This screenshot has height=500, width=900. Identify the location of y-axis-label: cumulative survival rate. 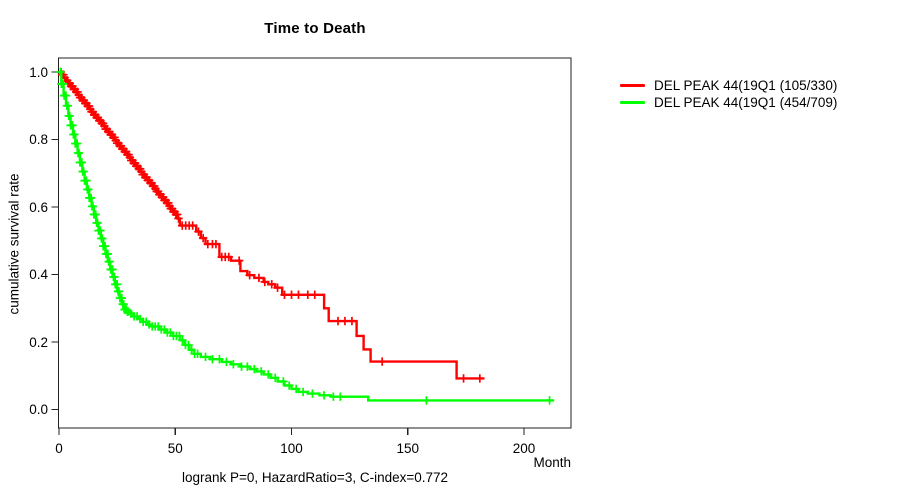
(14, 244).